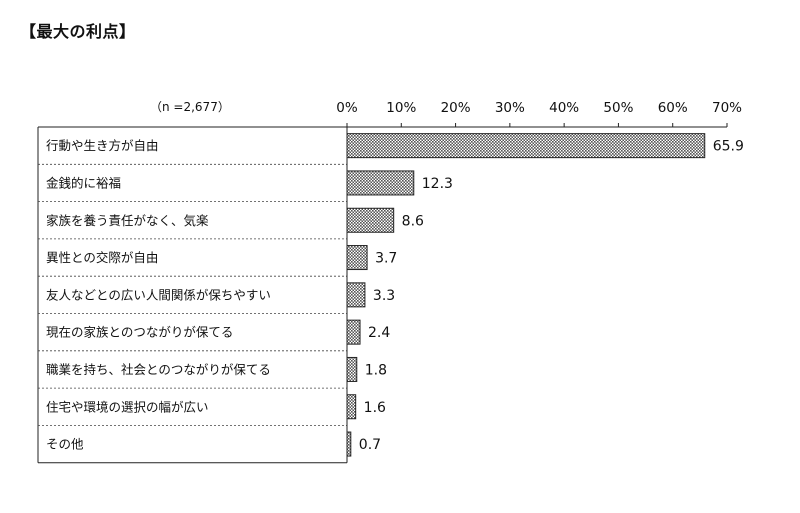 The height and width of the screenshot is (513, 800). What do you see at coordinates (379, 333) in the screenshot?
I see `value-label: 2.4` at bounding box center [379, 333].